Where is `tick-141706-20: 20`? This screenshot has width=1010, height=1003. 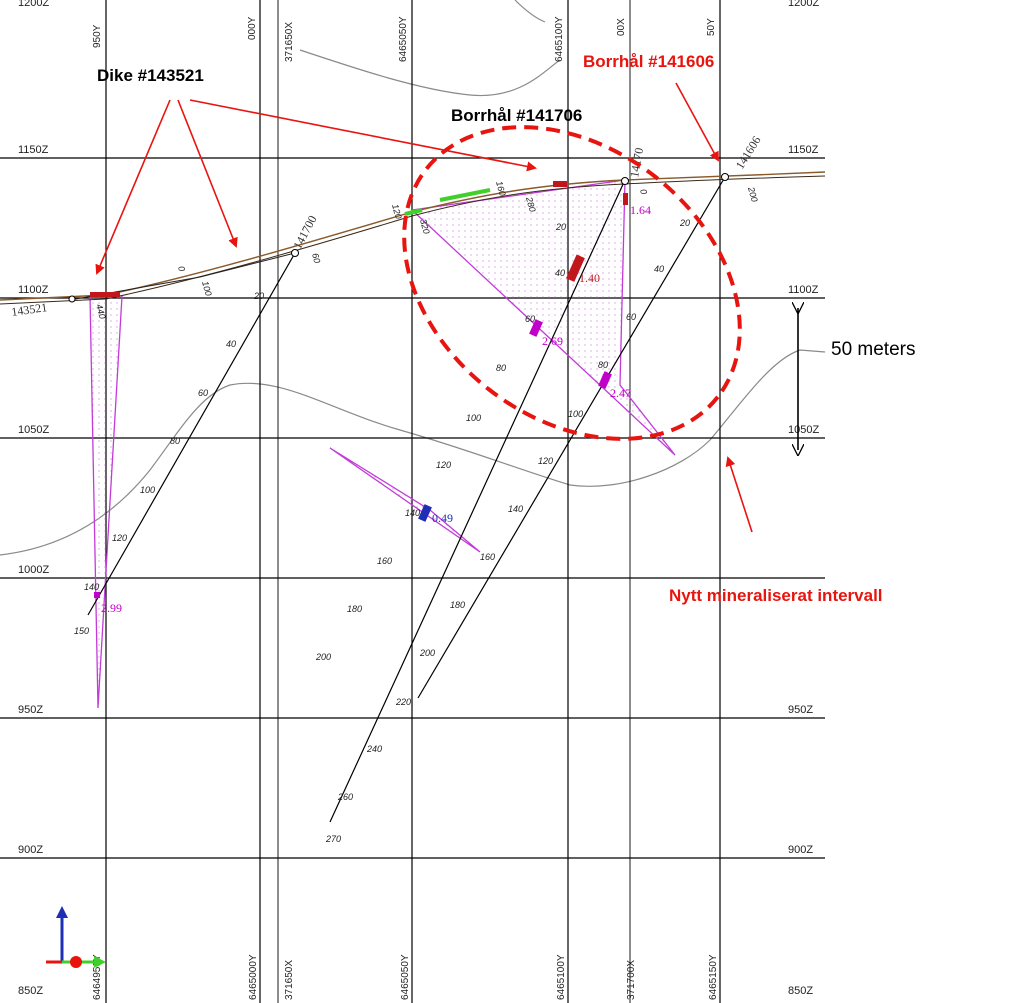
tick-141706-20: 20 is located at coordinates (560, 227).